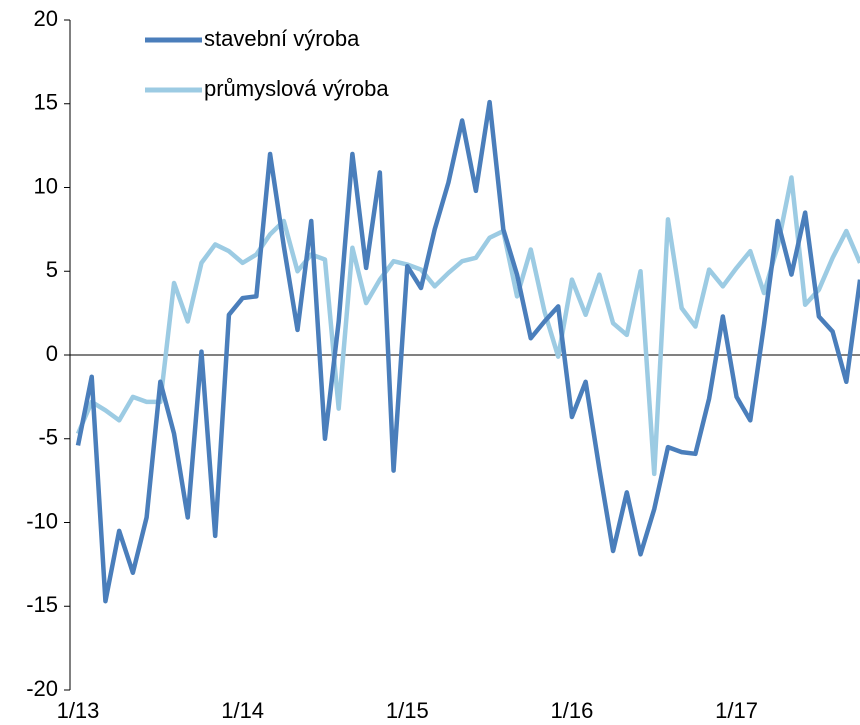 The width and height of the screenshot is (860, 725). What do you see at coordinates (78, 710) in the screenshot?
I see `x-tick-label: 1/13` at bounding box center [78, 710].